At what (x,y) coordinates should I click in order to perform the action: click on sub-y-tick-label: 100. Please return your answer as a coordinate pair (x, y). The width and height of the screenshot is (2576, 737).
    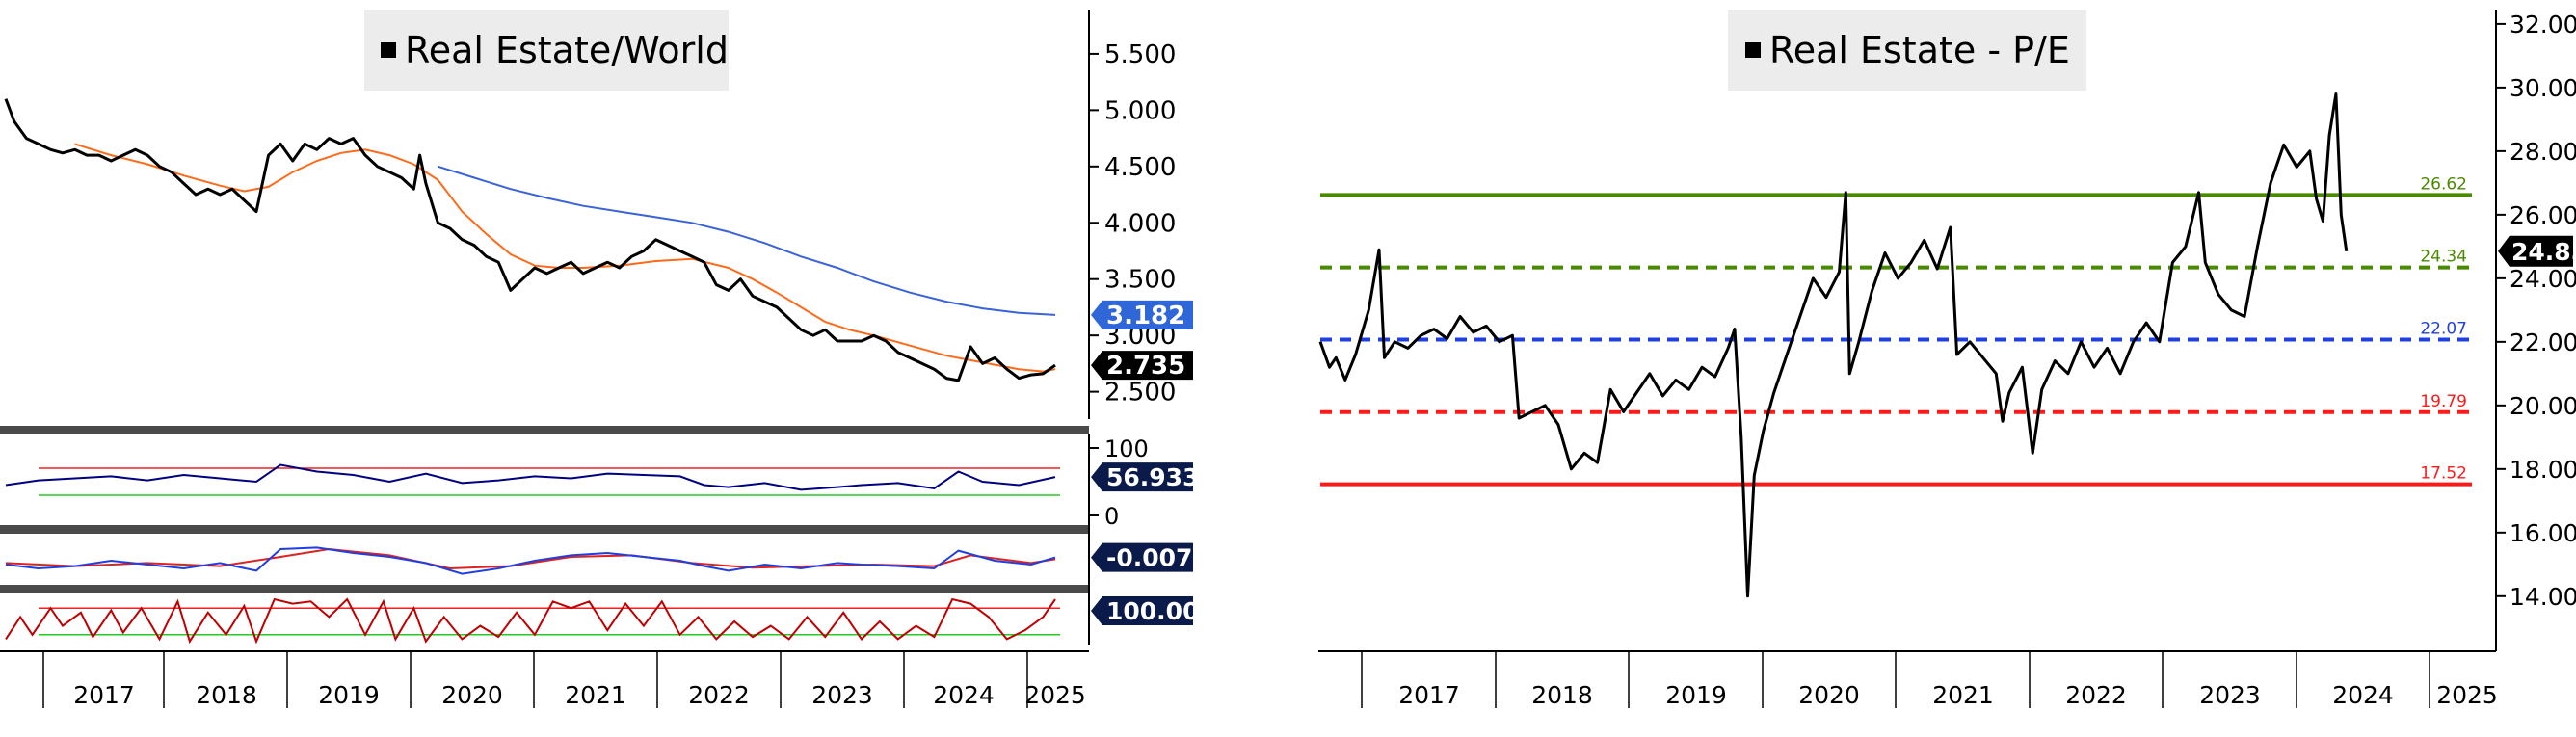
    Looking at the image, I should click on (1126, 448).